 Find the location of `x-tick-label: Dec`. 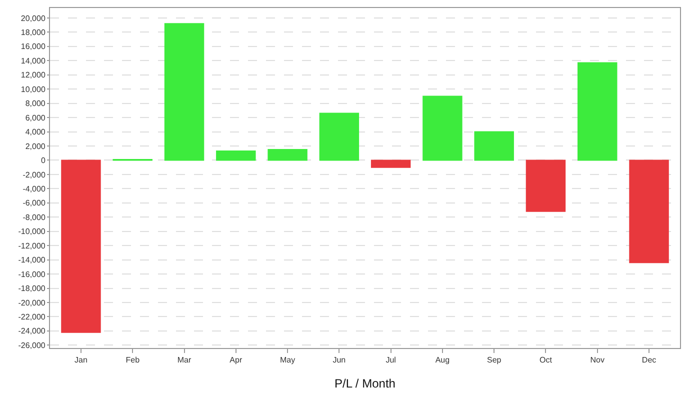

x-tick-label: Dec is located at coordinates (649, 360).